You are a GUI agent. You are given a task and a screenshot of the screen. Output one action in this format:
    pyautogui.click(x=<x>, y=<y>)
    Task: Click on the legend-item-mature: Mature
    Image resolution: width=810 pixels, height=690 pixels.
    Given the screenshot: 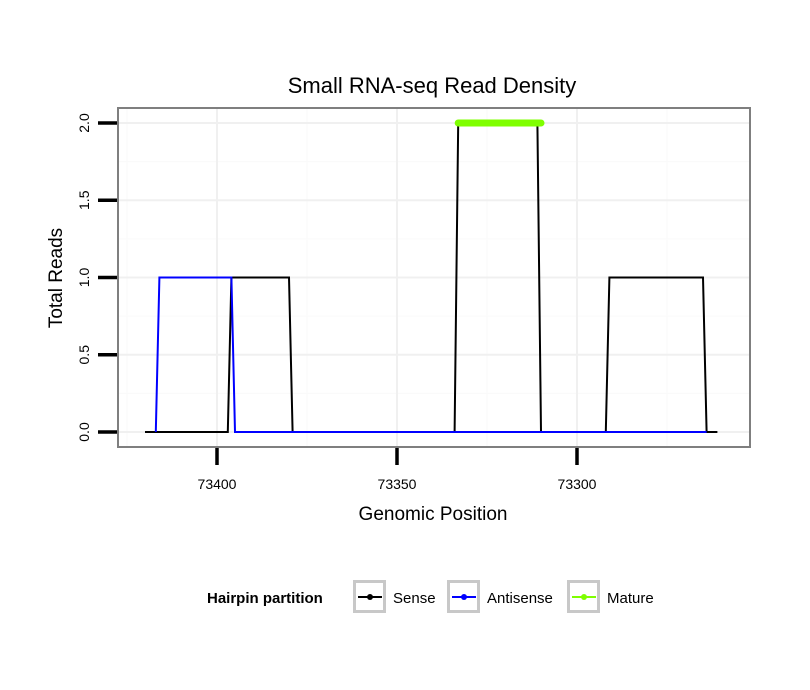 What is the action you would take?
    pyautogui.click(x=610, y=596)
    